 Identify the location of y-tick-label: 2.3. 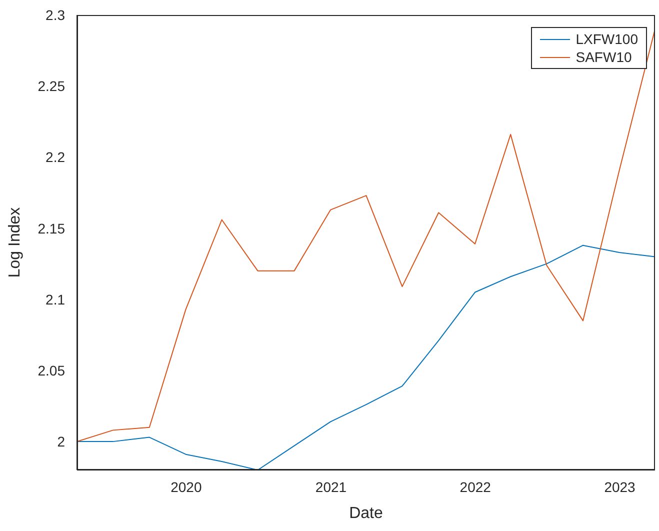
(56, 14).